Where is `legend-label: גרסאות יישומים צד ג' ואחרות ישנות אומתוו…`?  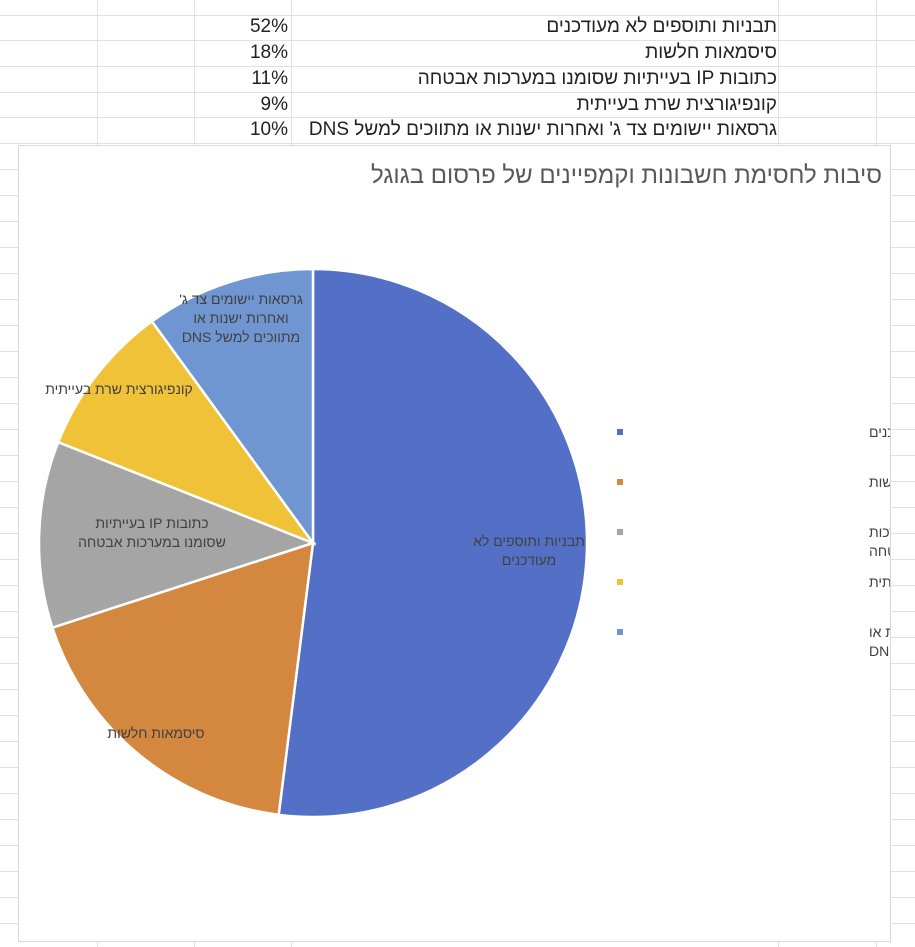
legend-label: גרסאות יישומים צד ג' ואחרות ישנות אומתוו… is located at coordinates (879, 641).